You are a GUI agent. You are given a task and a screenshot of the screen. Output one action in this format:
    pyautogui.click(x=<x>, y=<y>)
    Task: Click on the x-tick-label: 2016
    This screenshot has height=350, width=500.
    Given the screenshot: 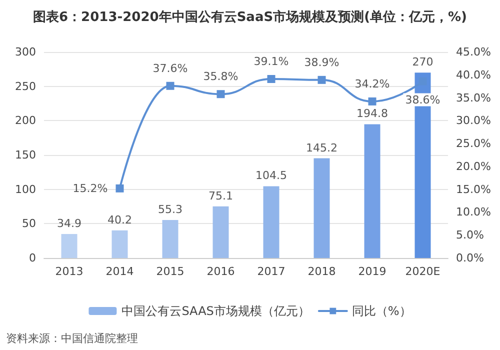 What is the action you would take?
    pyautogui.click(x=220, y=271)
    